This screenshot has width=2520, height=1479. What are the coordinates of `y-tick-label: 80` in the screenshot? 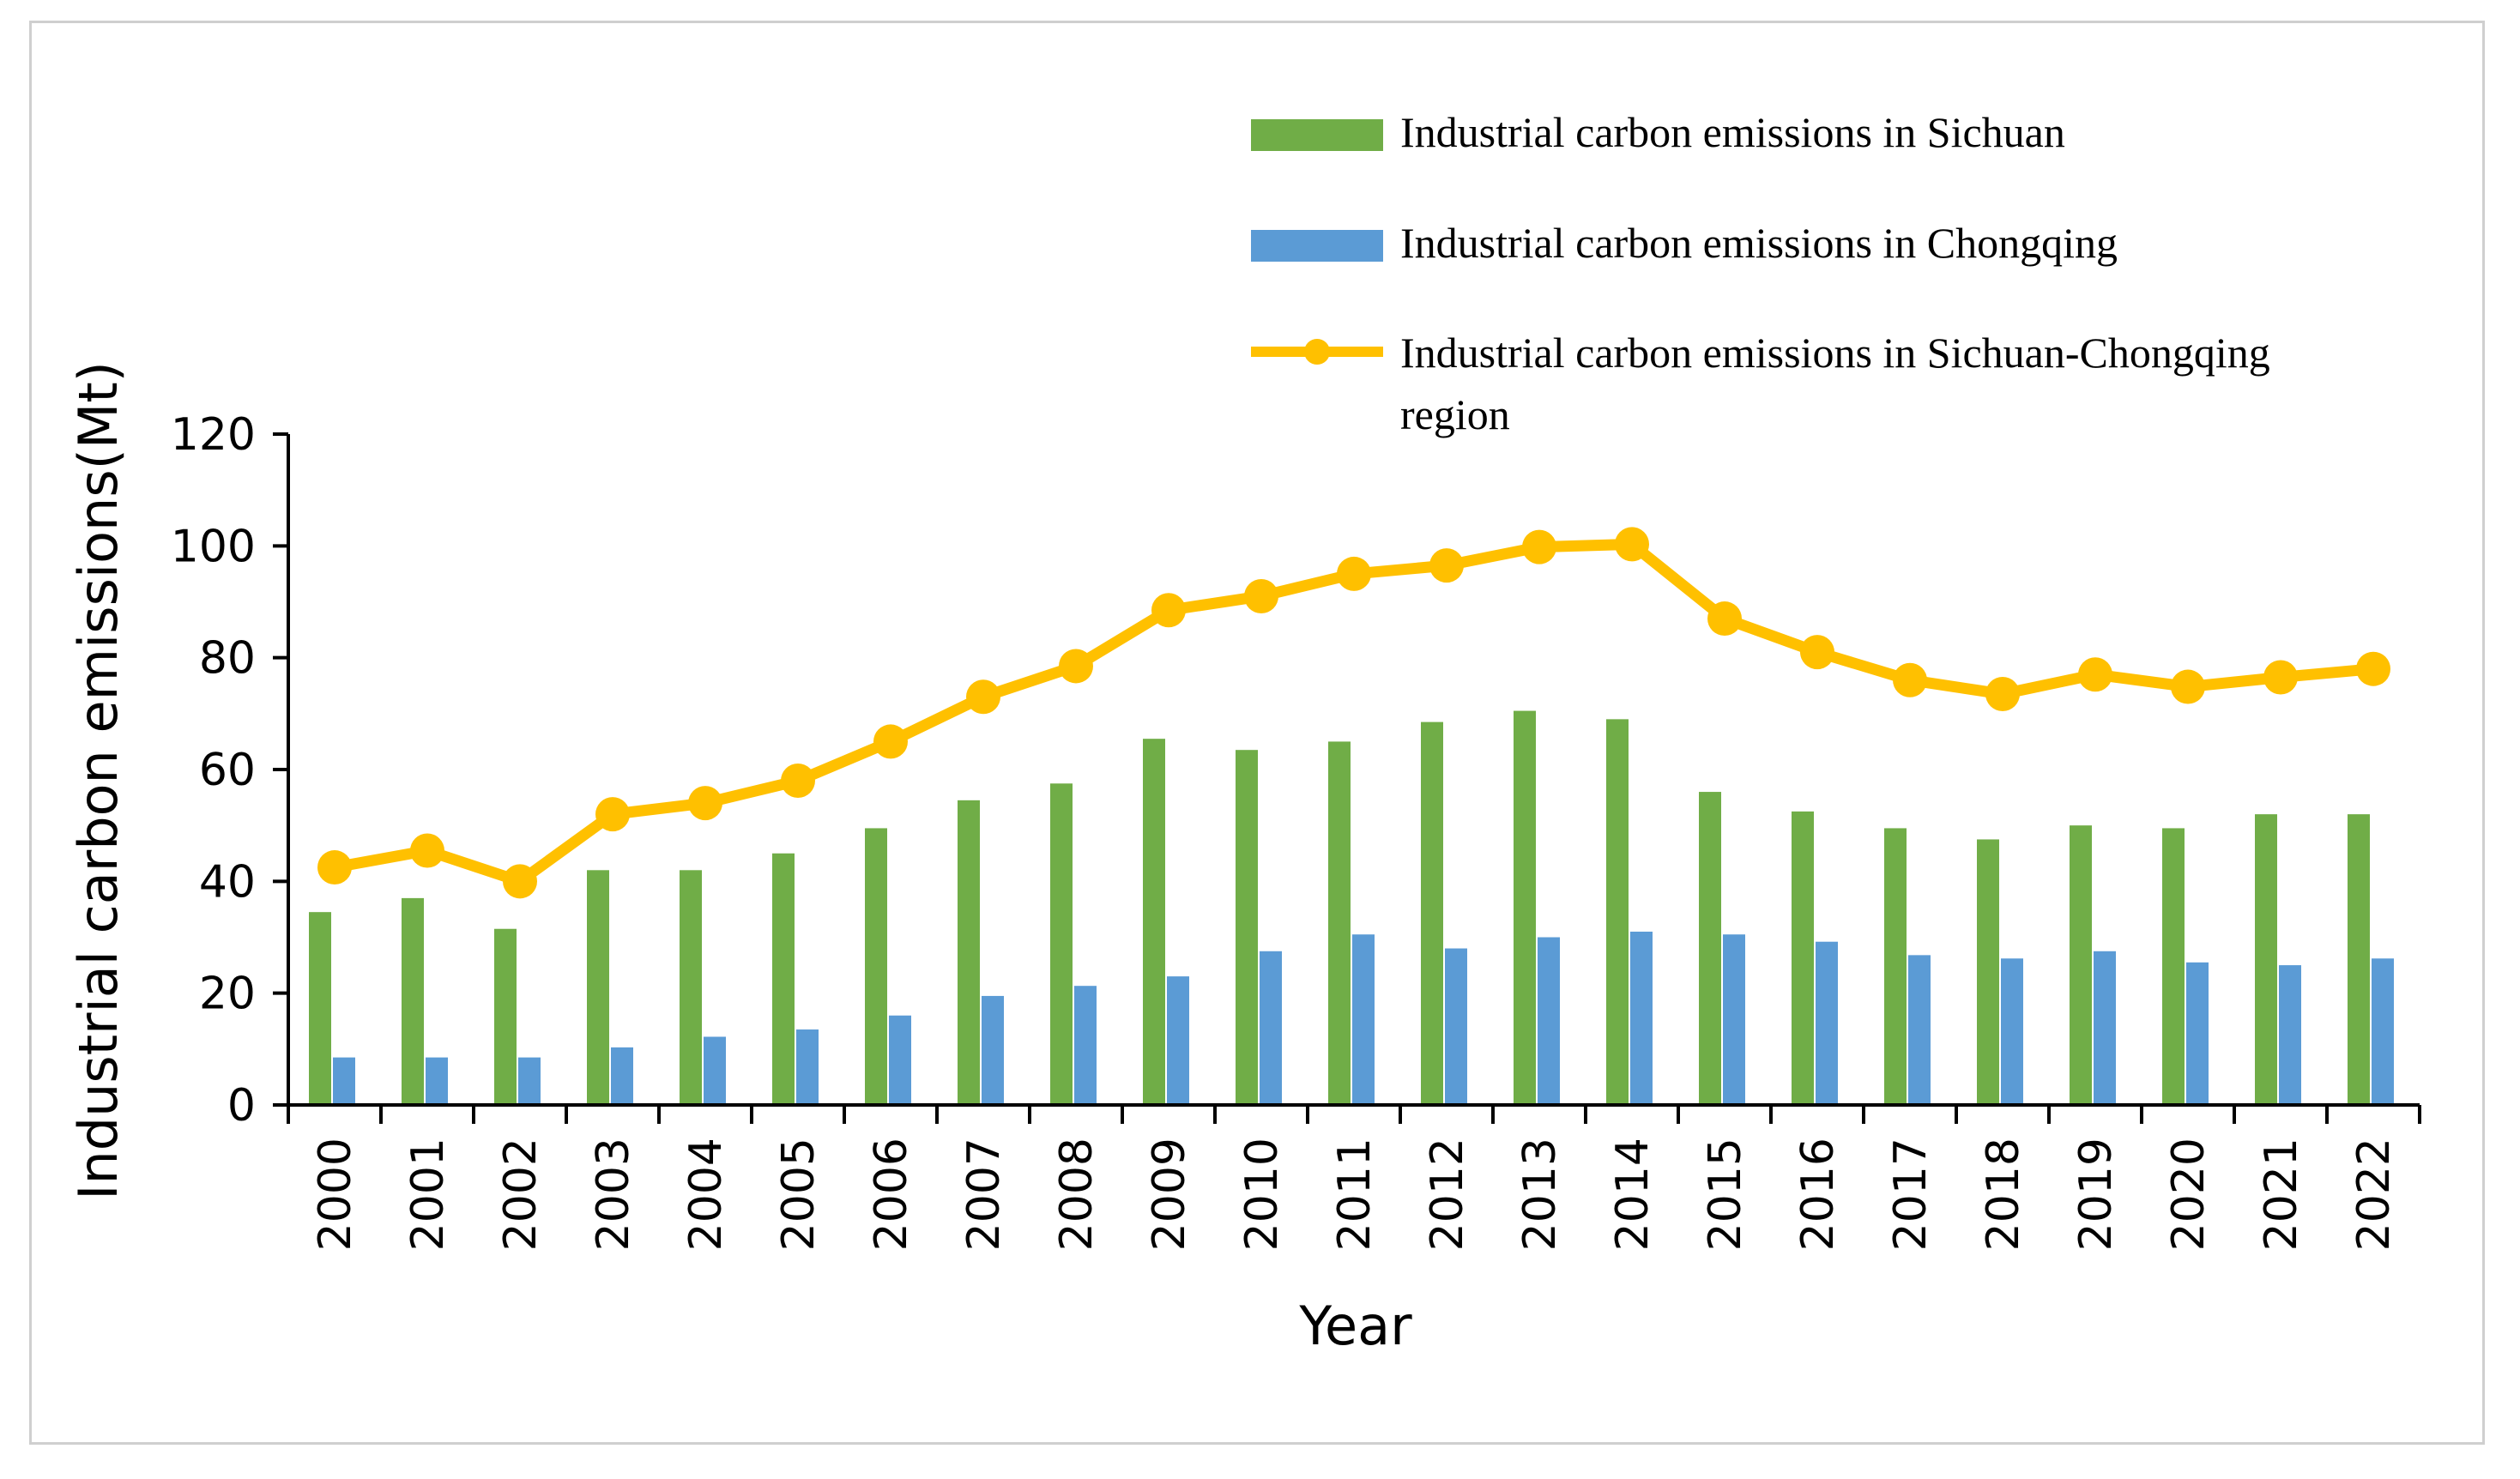 It's located at (228, 659).